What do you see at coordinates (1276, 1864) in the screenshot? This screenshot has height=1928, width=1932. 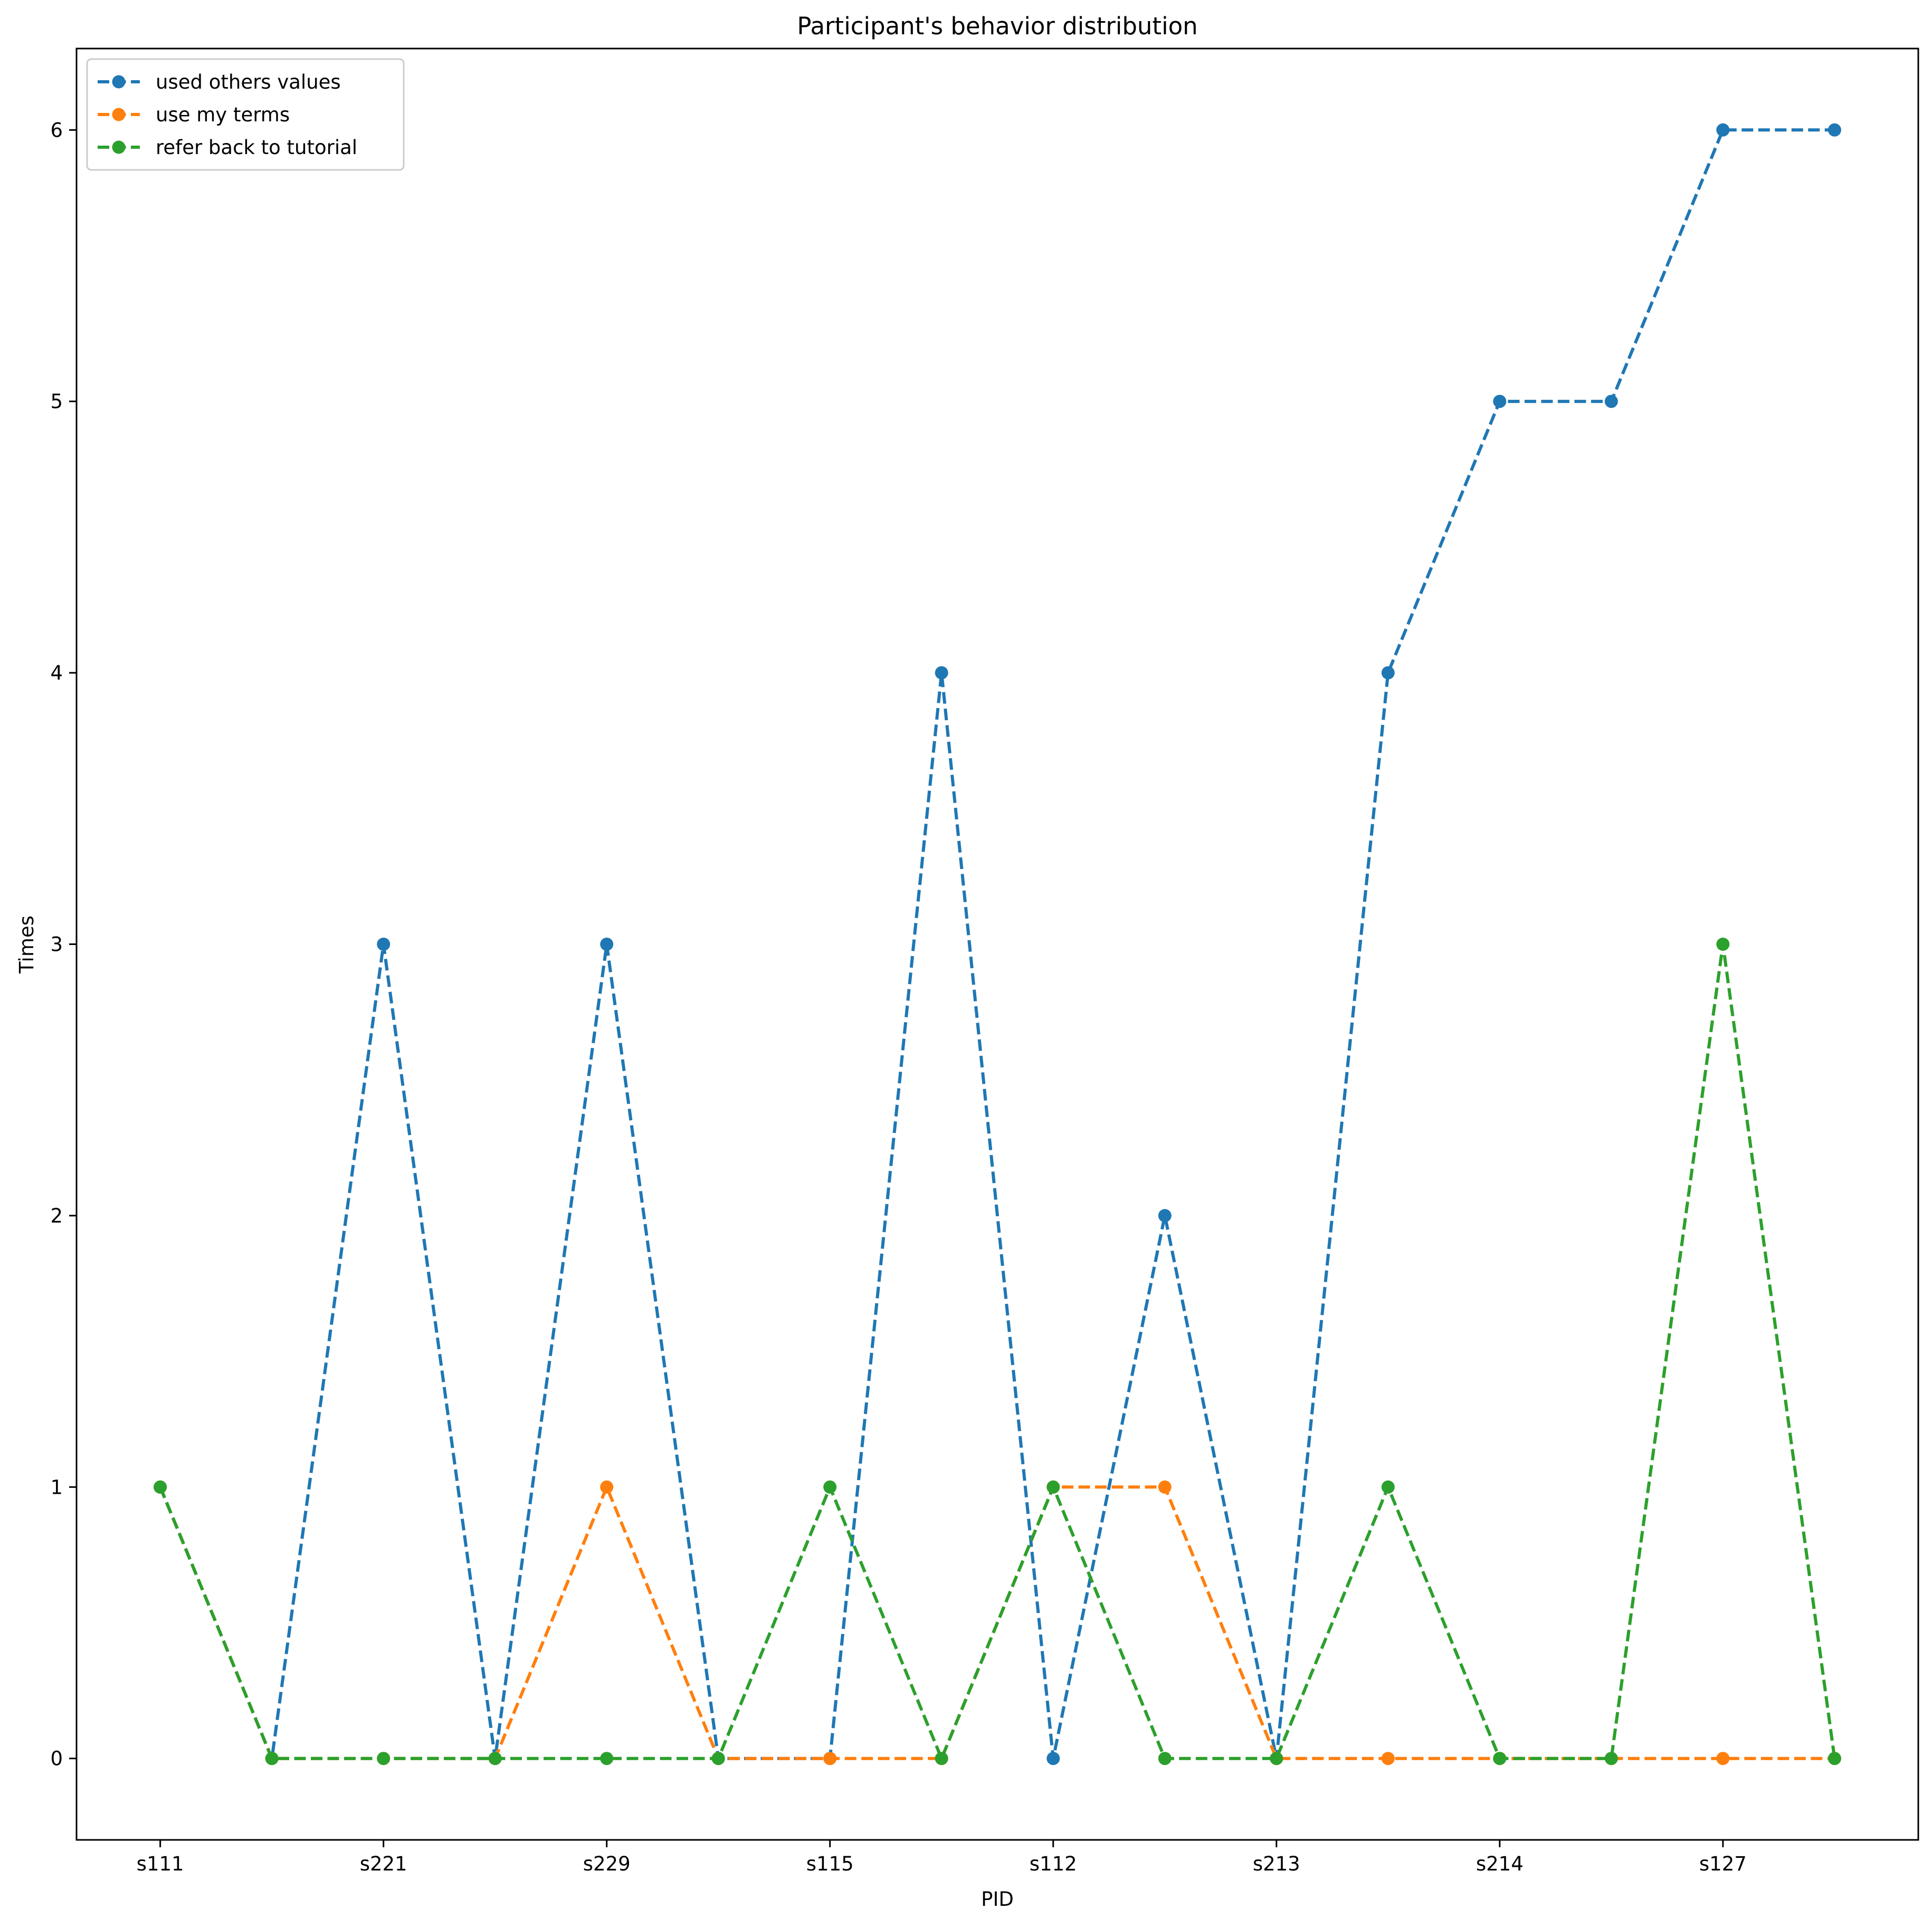 I see `x-tick-label: s213` at bounding box center [1276, 1864].